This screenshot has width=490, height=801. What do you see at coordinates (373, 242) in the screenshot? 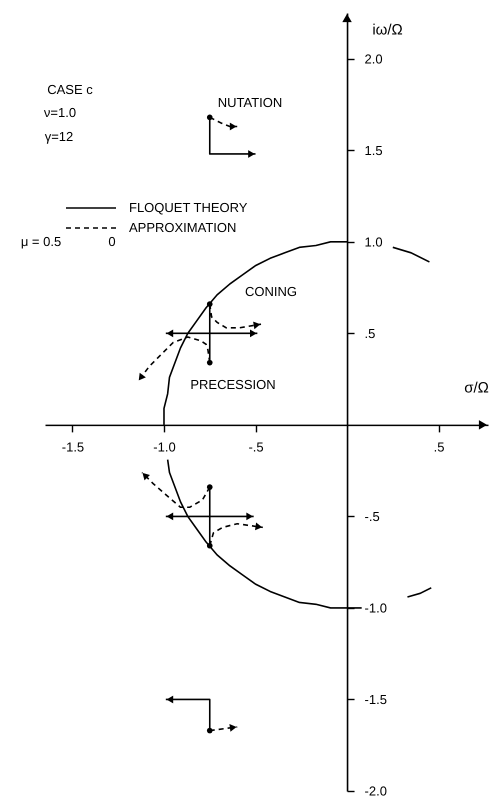
I see `y-tick-label: 1.0` at bounding box center [373, 242].